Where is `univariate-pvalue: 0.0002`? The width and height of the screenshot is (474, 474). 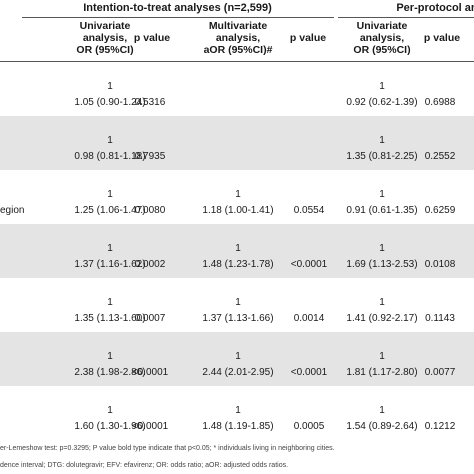
univariate-pvalue: 0.0002 is located at coordinates (150, 264).